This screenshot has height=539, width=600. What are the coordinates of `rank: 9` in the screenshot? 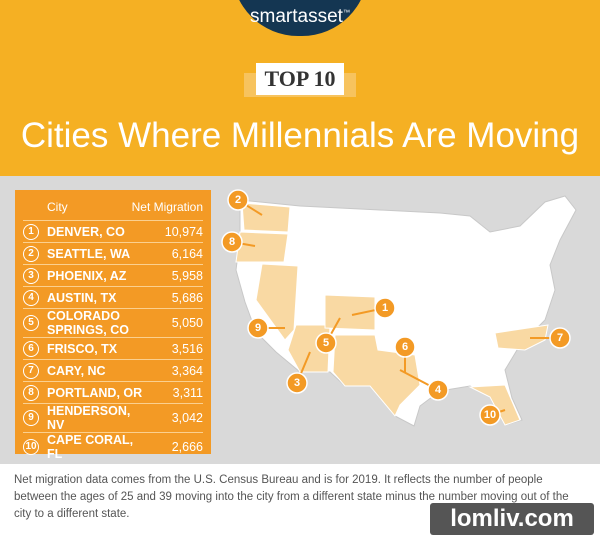 It's located at (31, 418).